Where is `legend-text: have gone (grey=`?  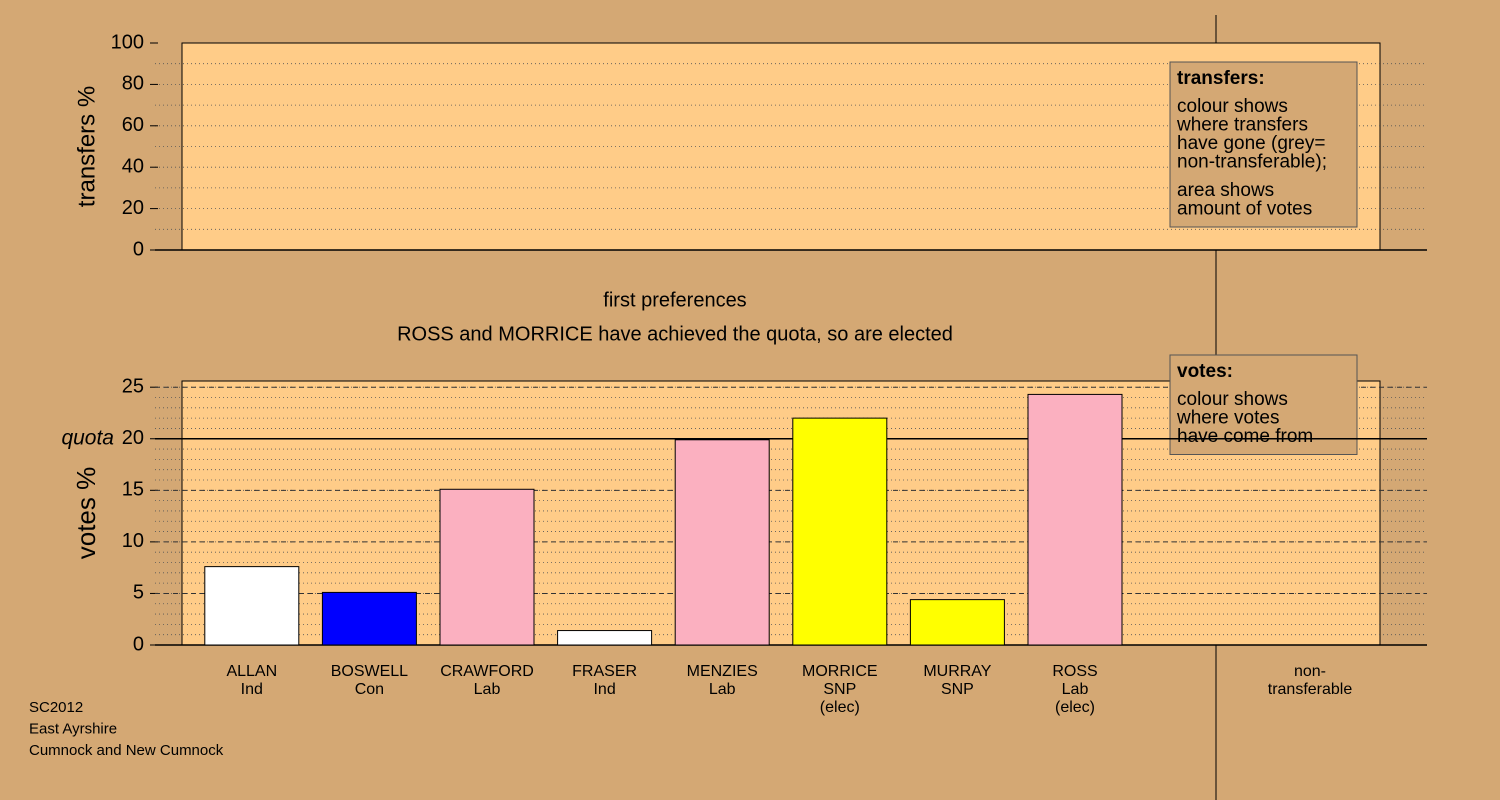 legend-text: have gone (grey= is located at coordinates (1251, 143).